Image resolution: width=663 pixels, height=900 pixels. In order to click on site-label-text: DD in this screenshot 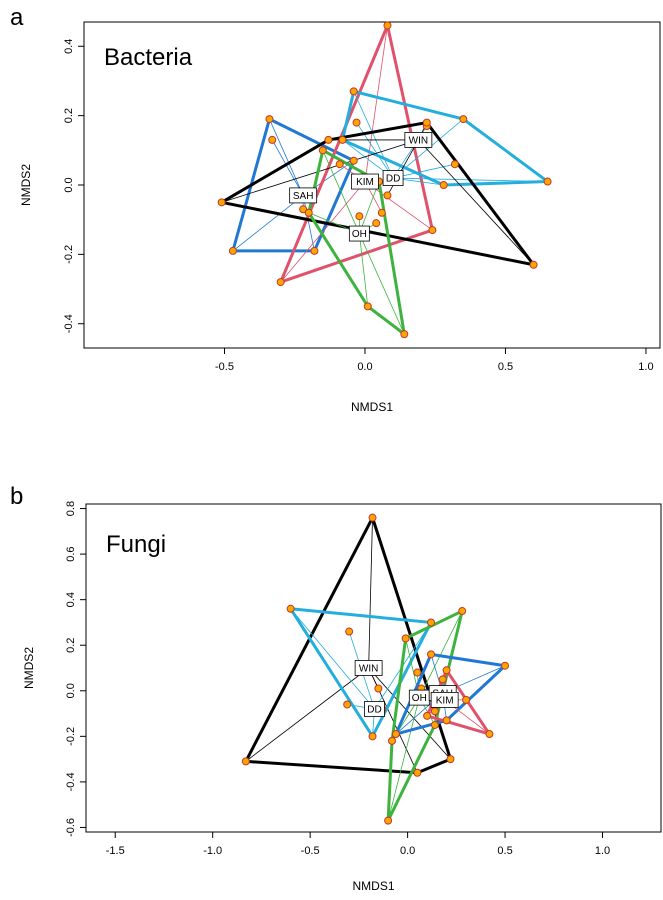, I will do `click(374, 710)`.